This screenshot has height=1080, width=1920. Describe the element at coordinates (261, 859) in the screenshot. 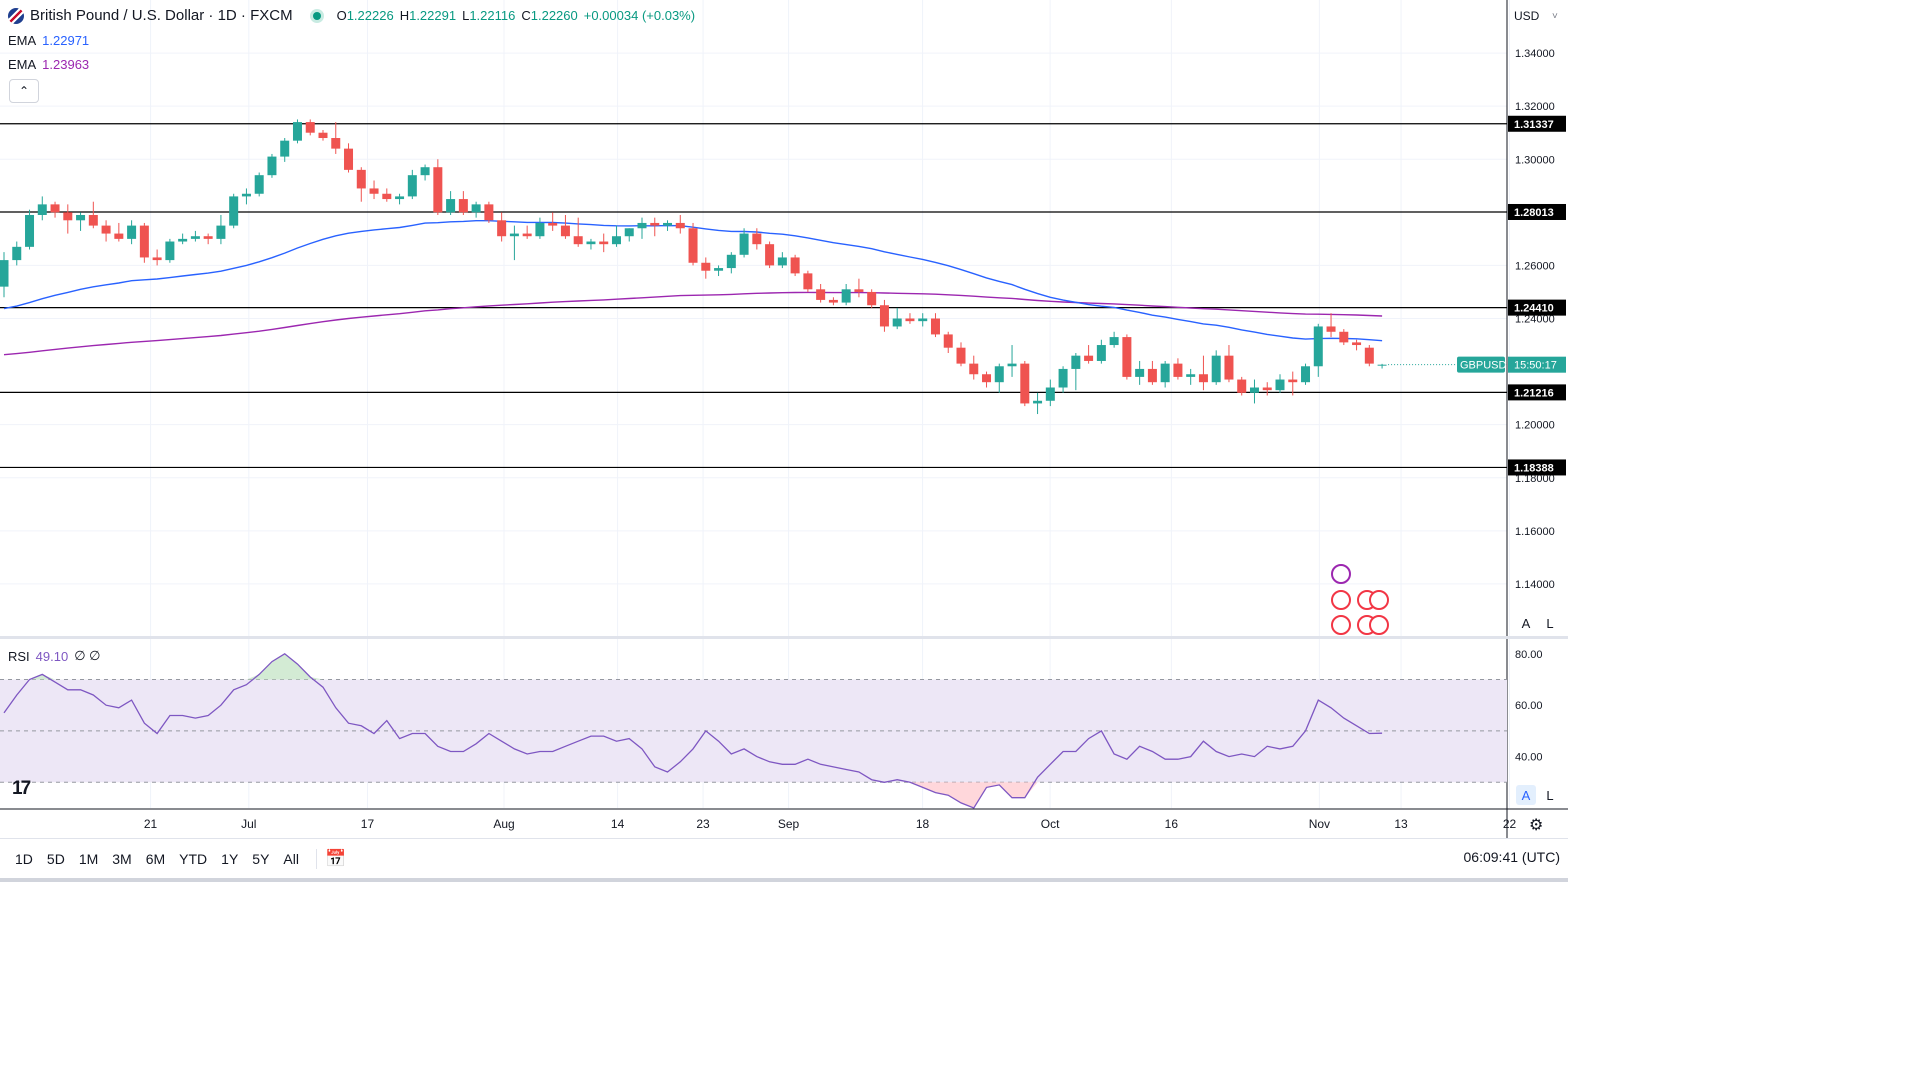

I see `range-button-5y: 5Y` at that location.